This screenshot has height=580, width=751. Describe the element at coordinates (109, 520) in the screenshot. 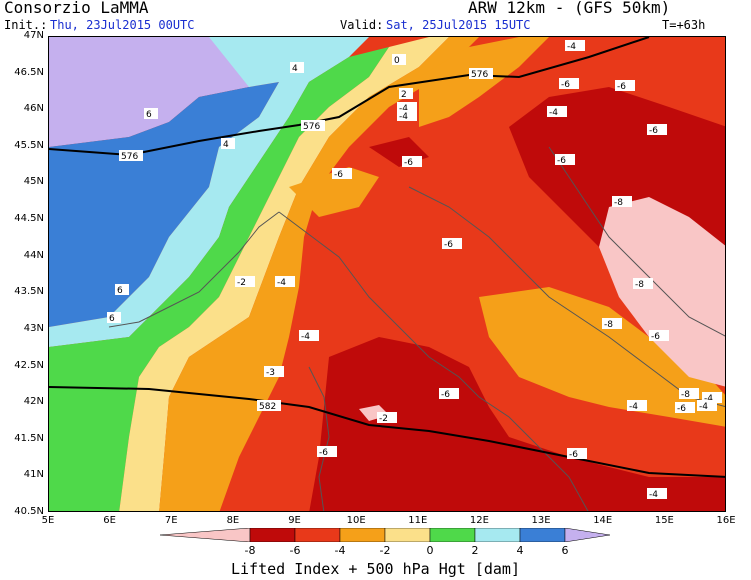

I see `longitude-label: 6E` at that location.